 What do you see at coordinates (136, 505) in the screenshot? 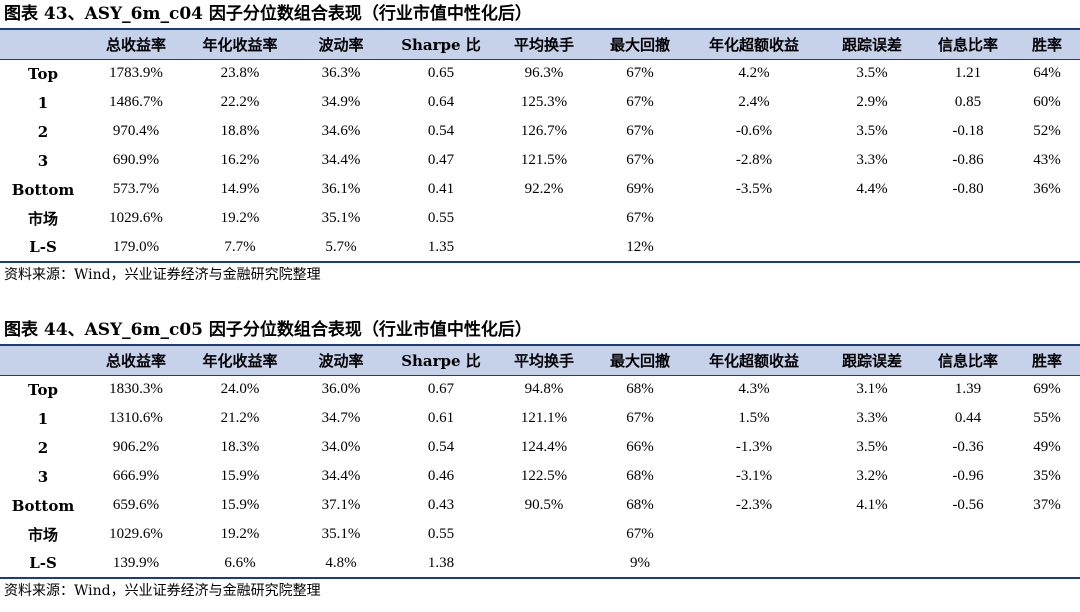
I see `table-cell: 659.6%` at bounding box center [136, 505].